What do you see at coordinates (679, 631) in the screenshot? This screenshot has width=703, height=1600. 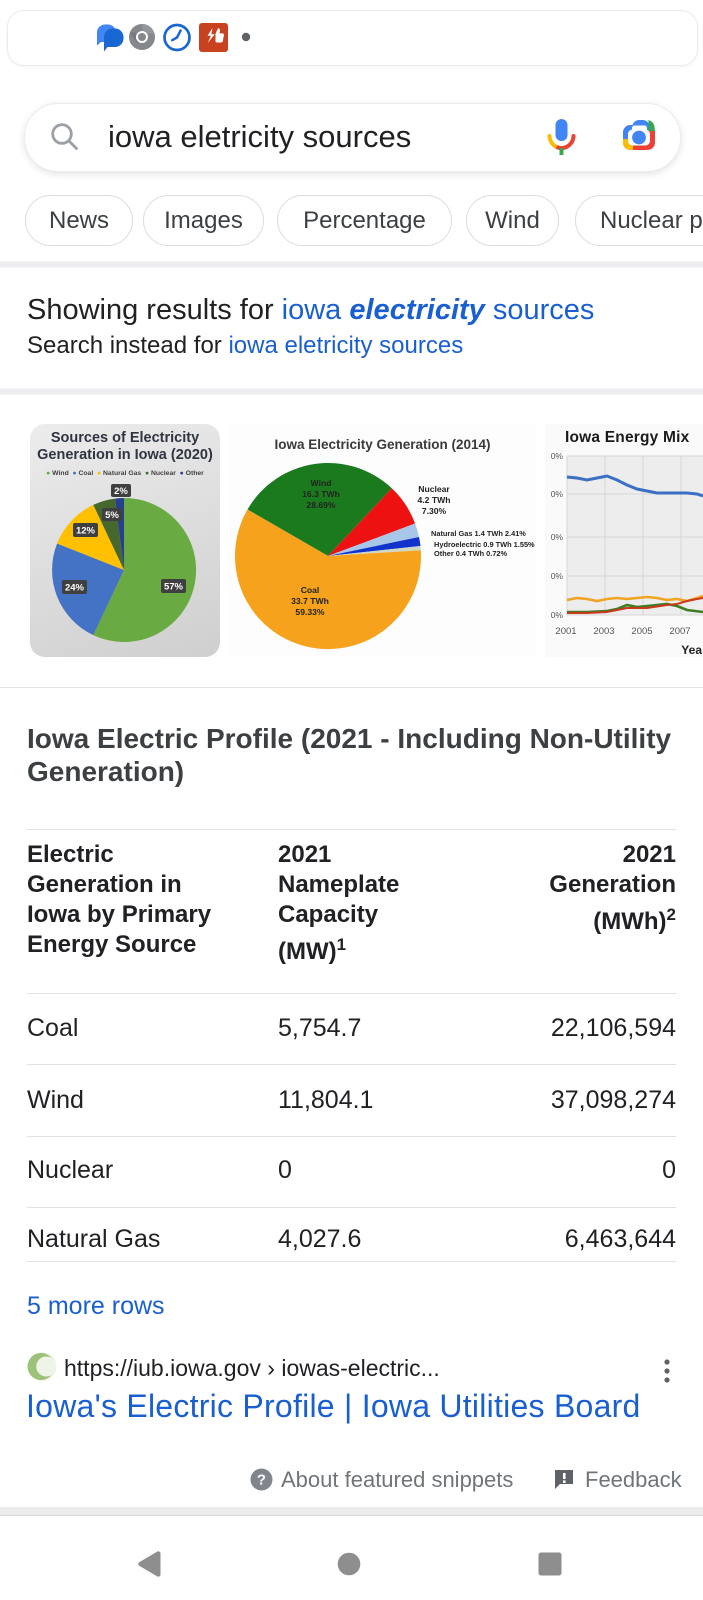 I see `svg-text: 2007` at bounding box center [679, 631].